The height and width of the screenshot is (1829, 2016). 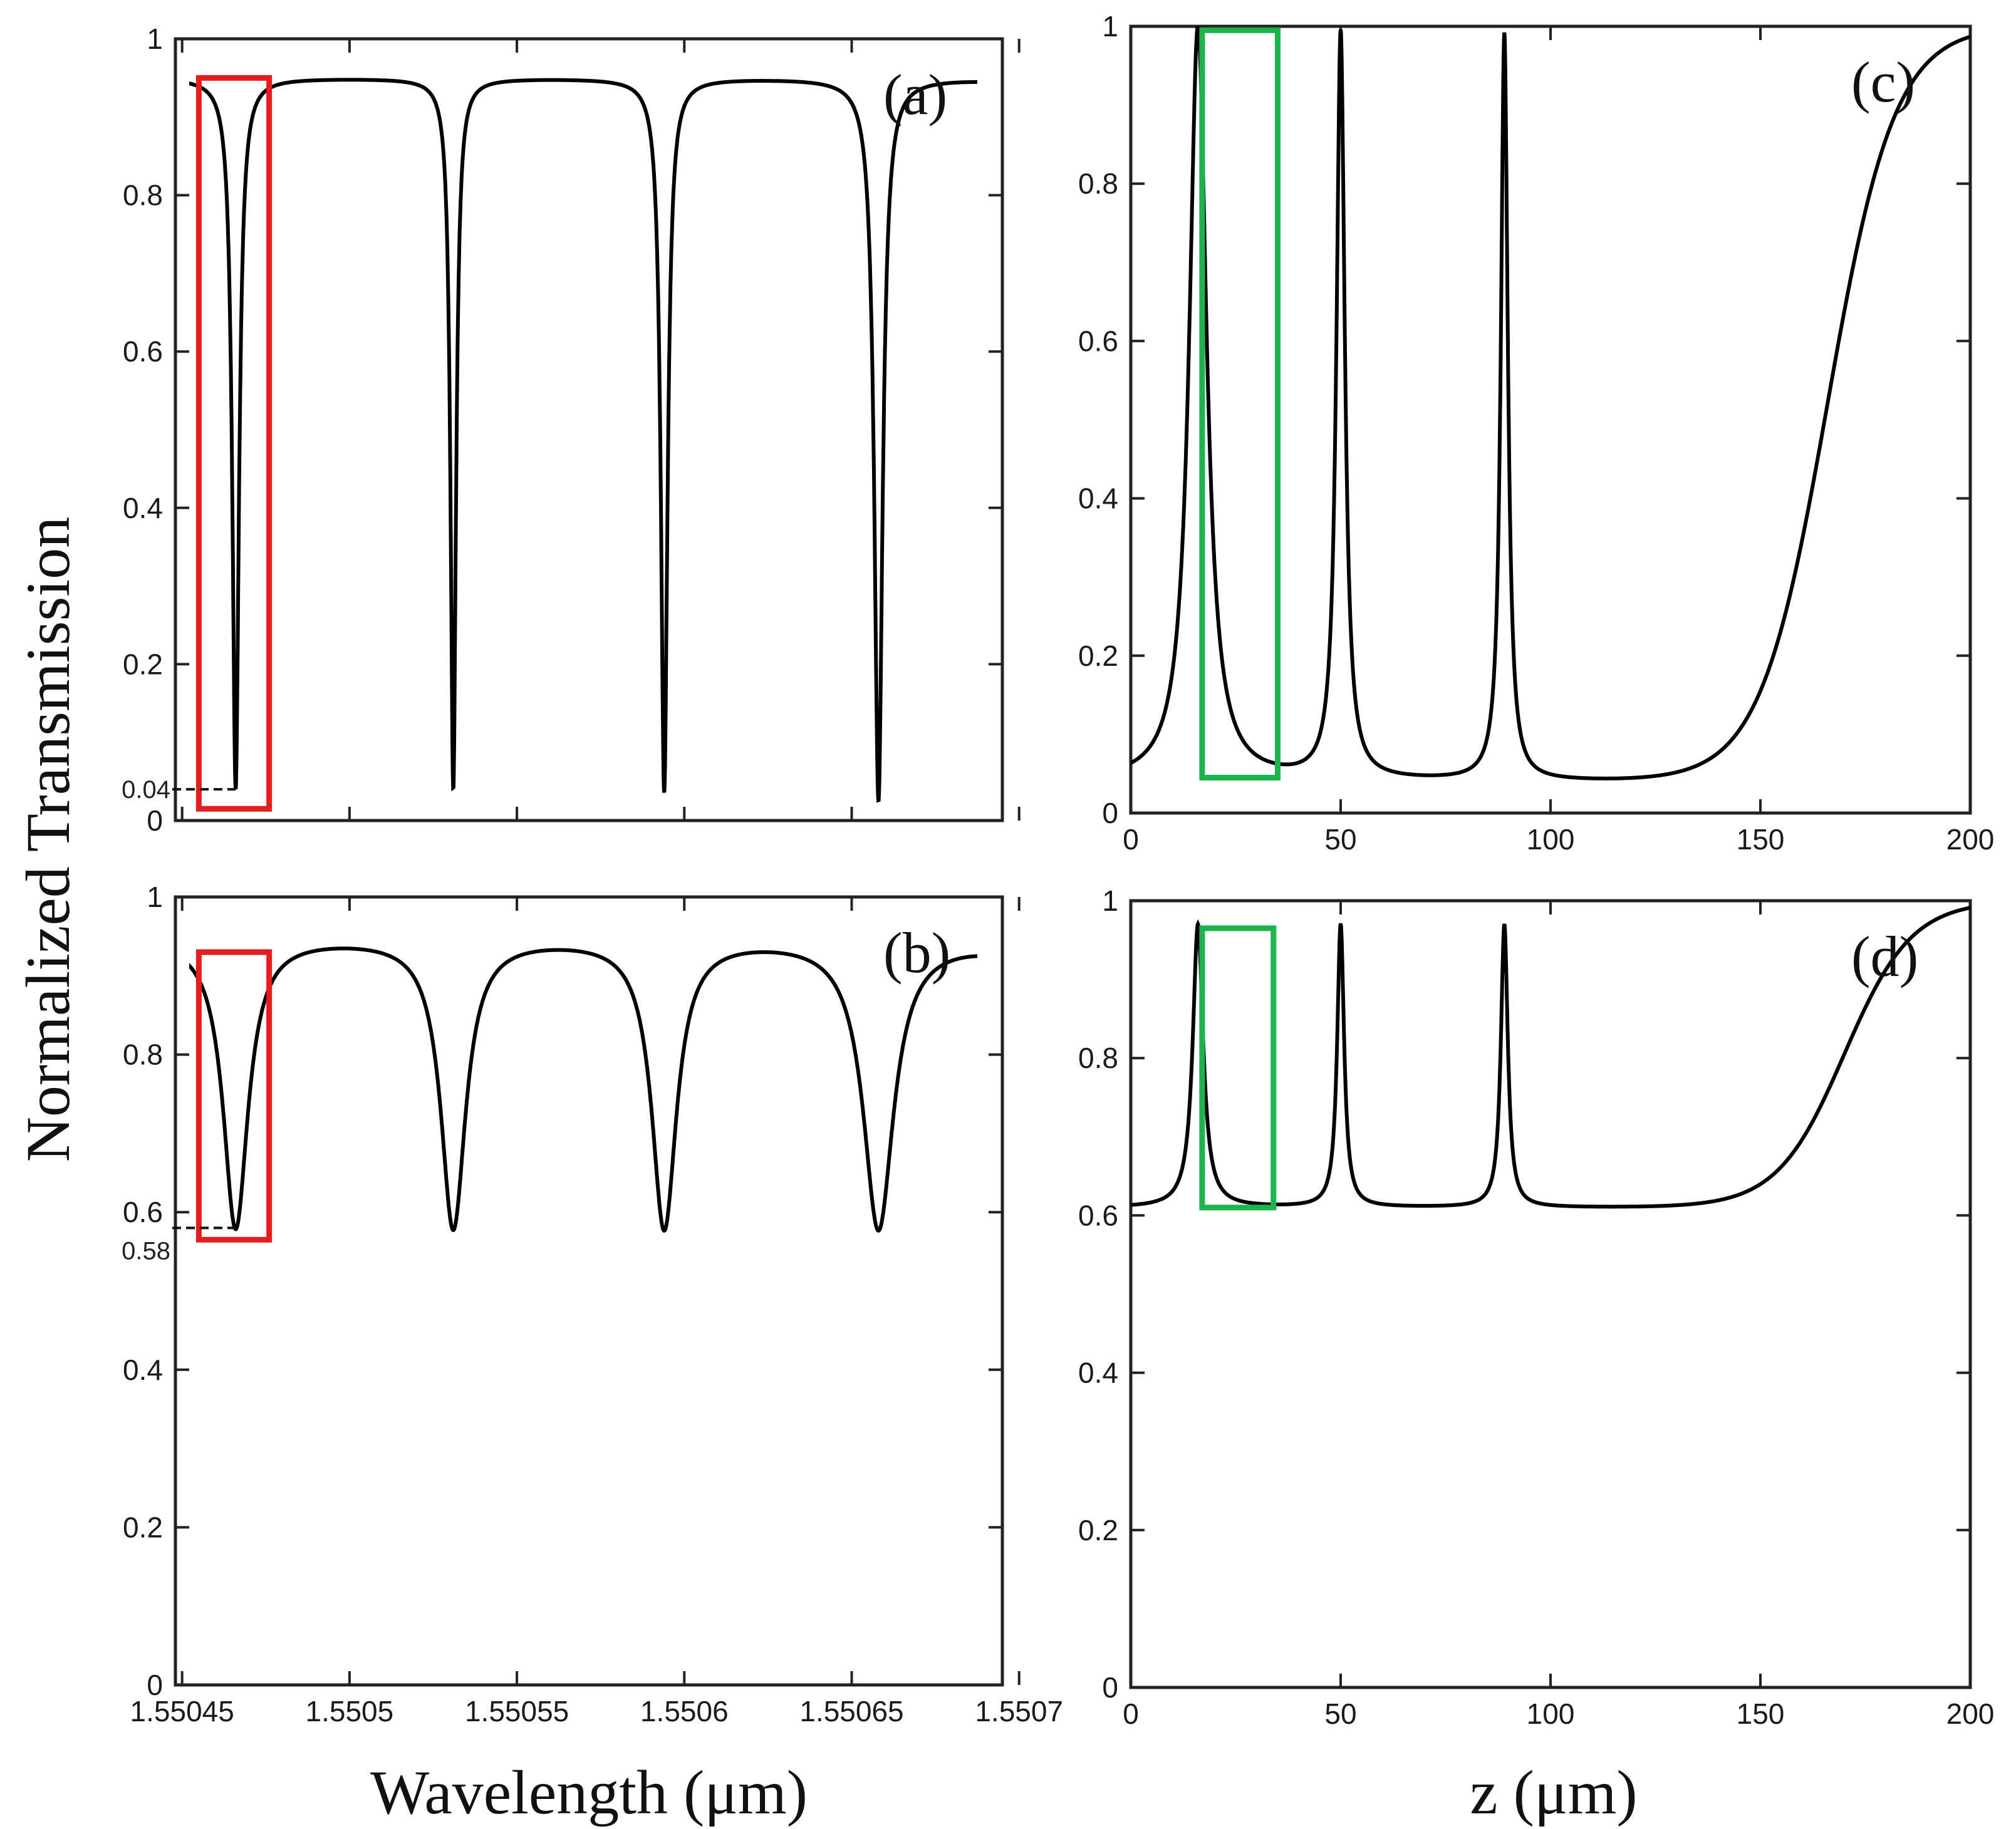 I want to click on panel-label-c: (c), so click(x=1883, y=82).